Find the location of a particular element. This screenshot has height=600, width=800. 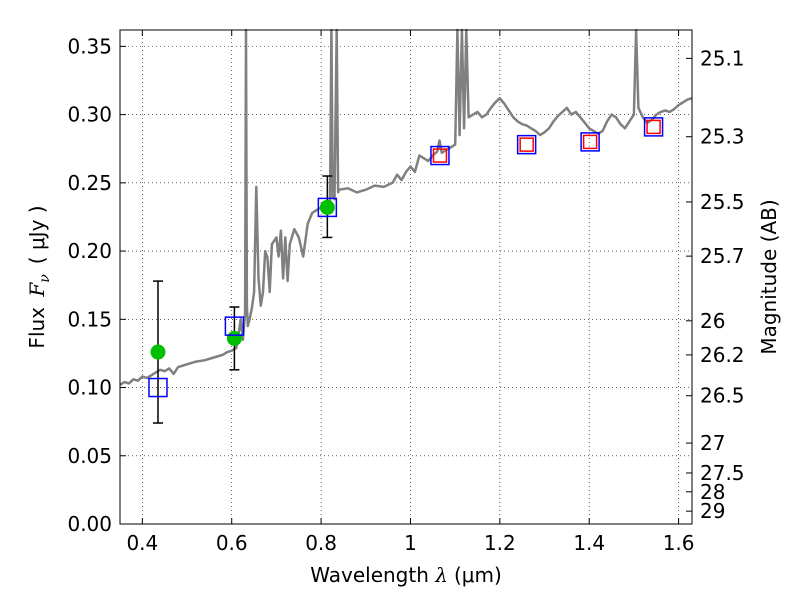

x-tick-label: 0.8 is located at coordinates (321, 543).